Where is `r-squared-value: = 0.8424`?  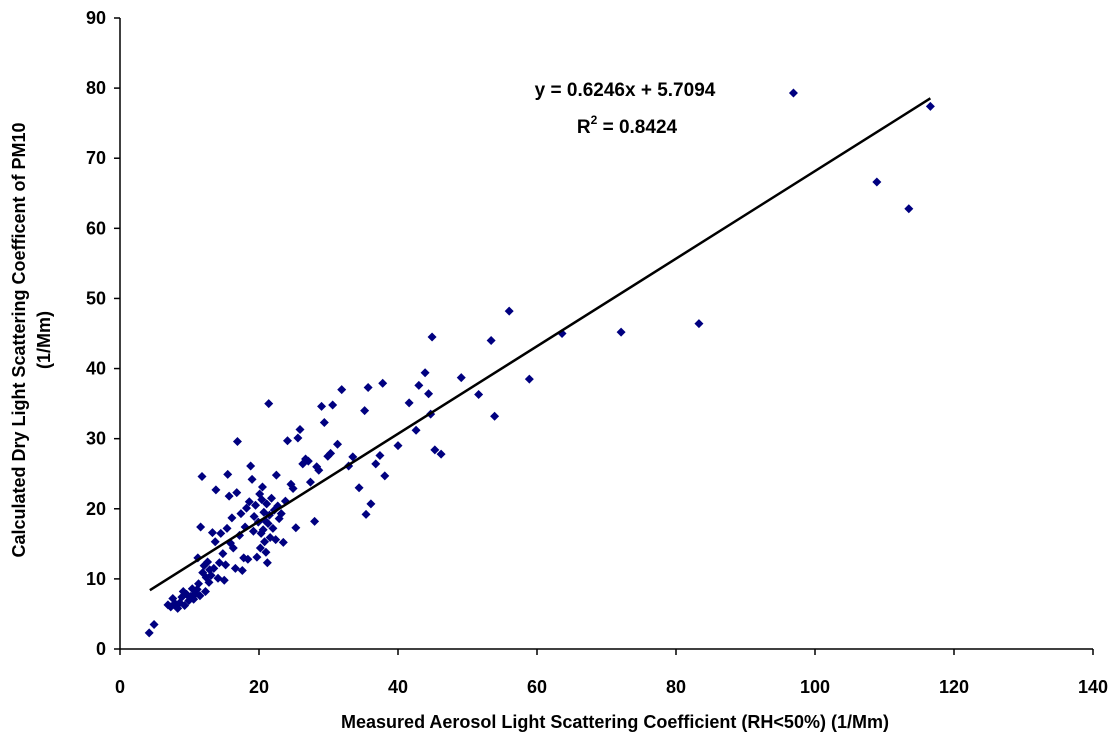
r-squared-value: = 0.8424 is located at coordinates (637, 127).